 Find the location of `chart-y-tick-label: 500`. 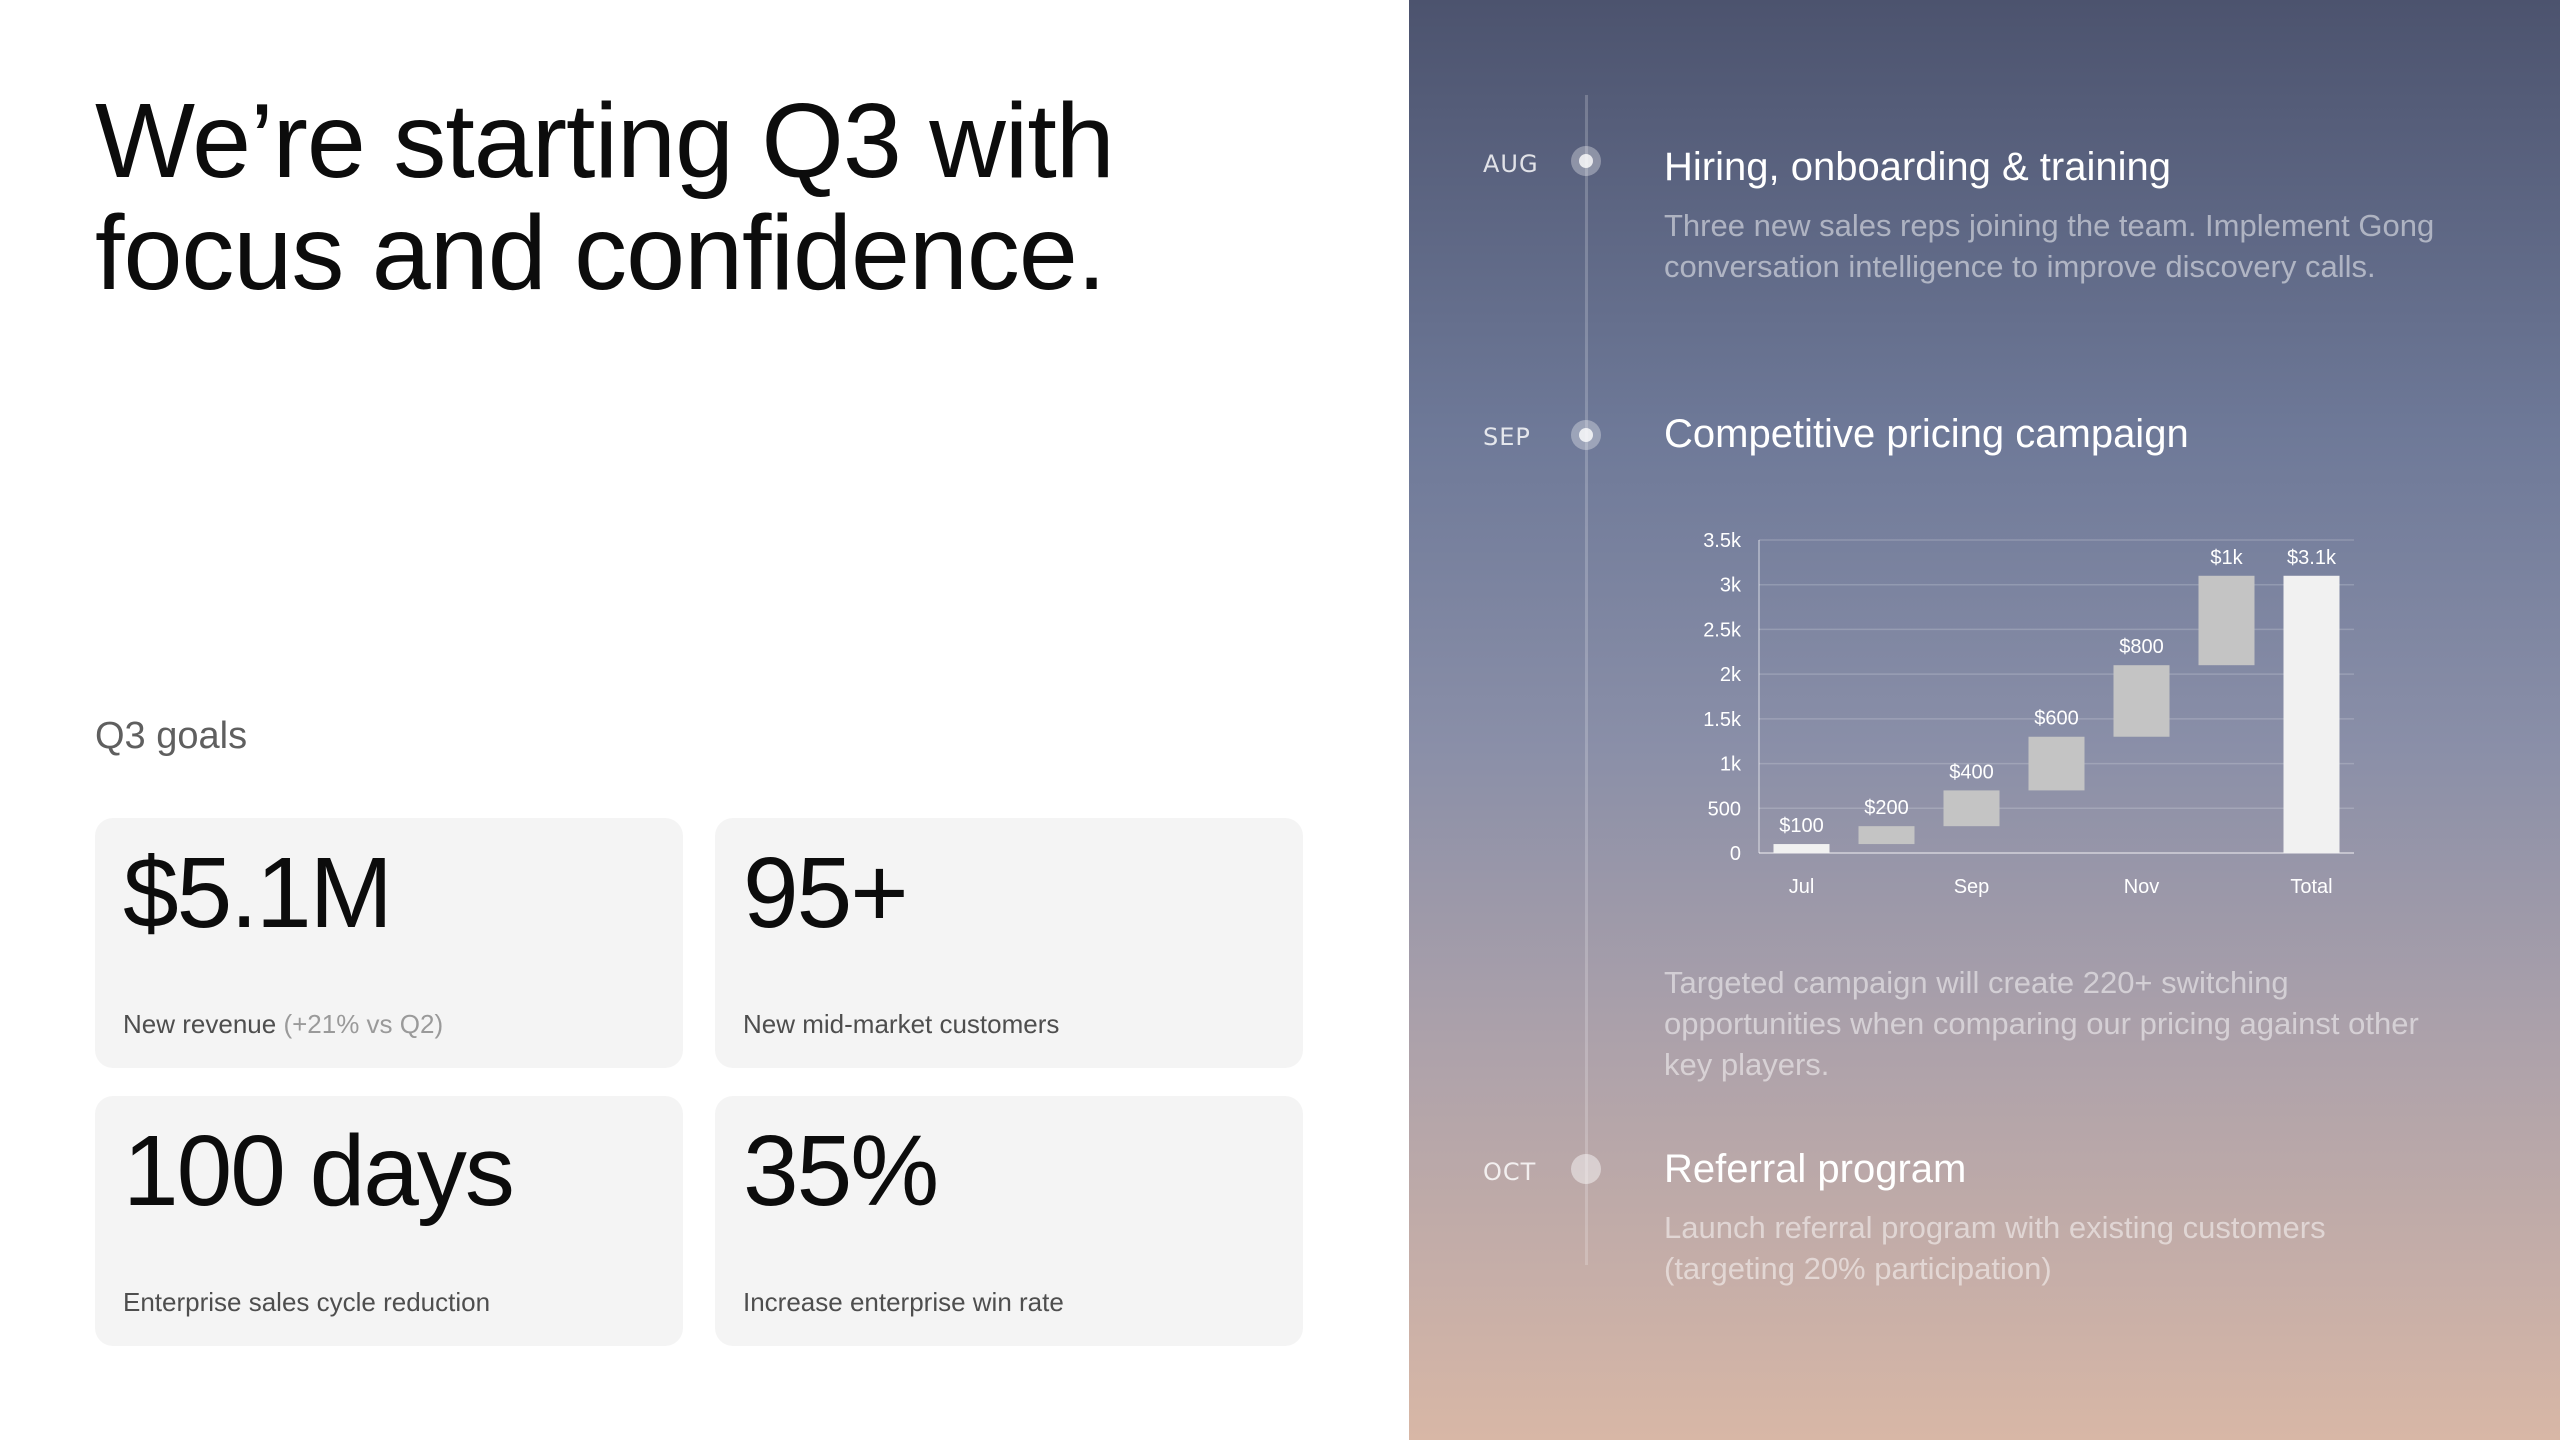

chart-y-tick-label: 500 is located at coordinates (1724, 809).